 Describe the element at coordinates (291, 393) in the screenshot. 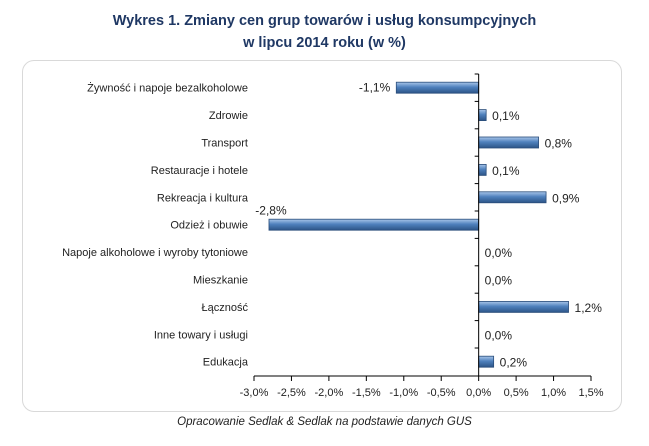

I see `x-tick-label: -2,5%` at that location.